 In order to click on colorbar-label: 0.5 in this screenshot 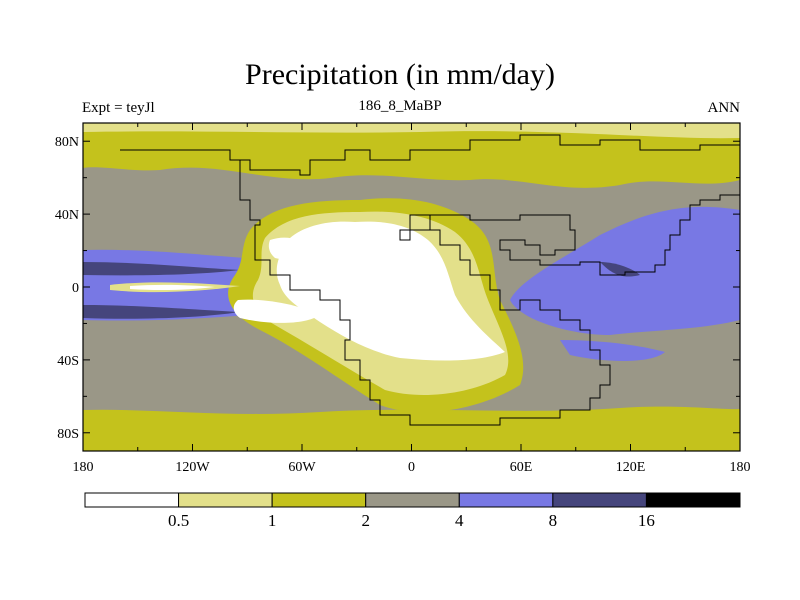, I will do `click(178, 520)`.